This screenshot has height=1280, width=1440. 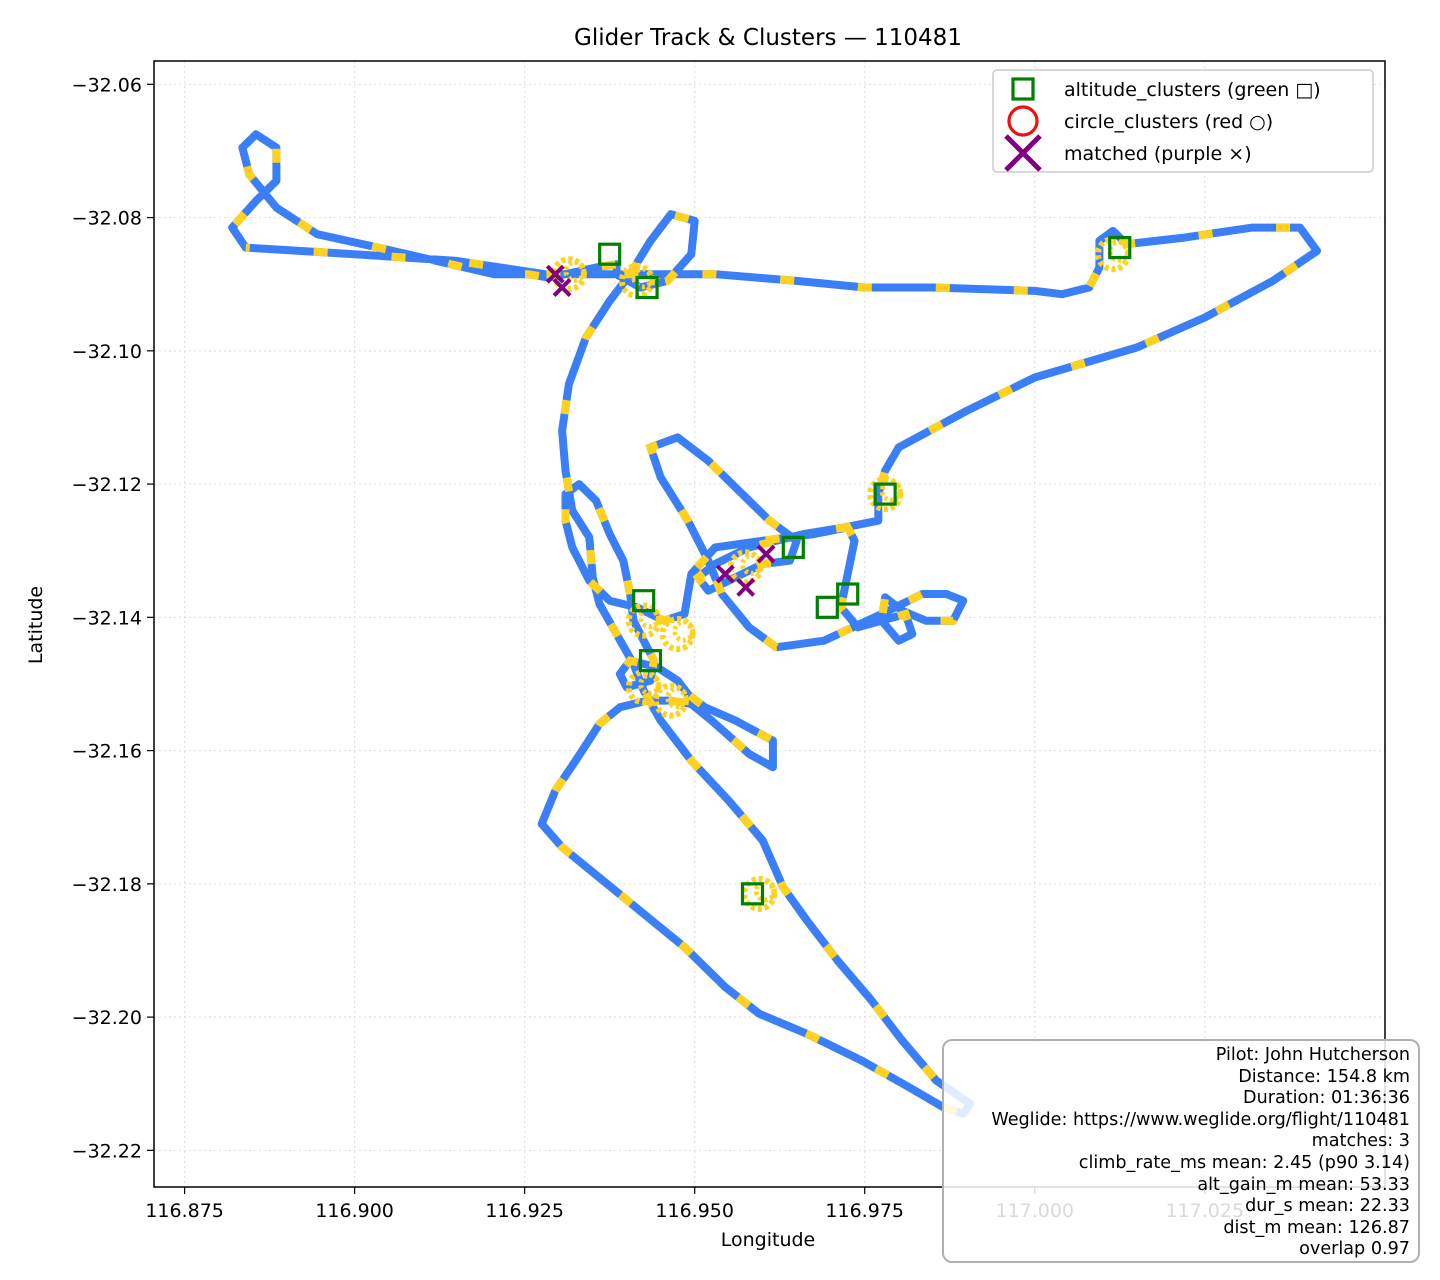 What do you see at coordinates (107, 485) in the screenshot?
I see `y-tick-label: −32.12` at bounding box center [107, 485].